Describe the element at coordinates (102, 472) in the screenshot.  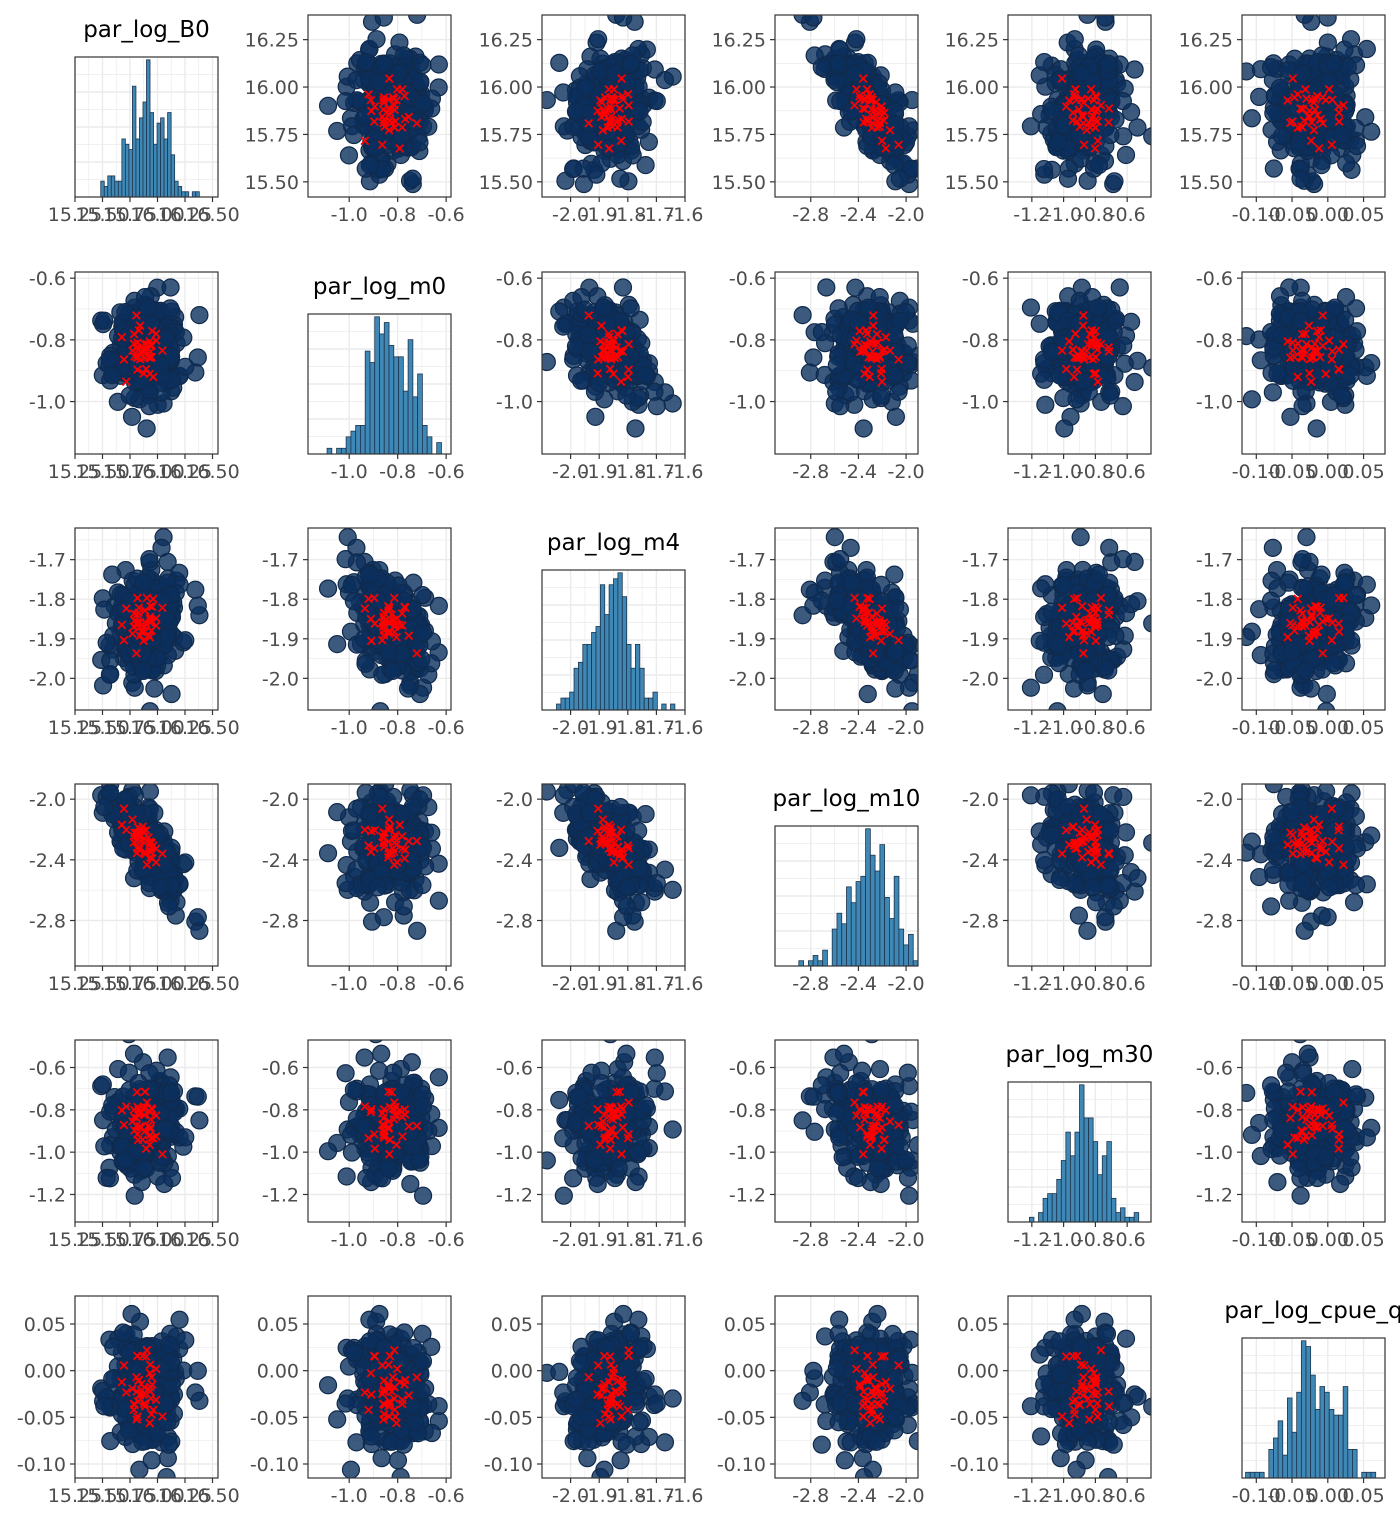
I see `x-tick-label: 15.50` at that location.